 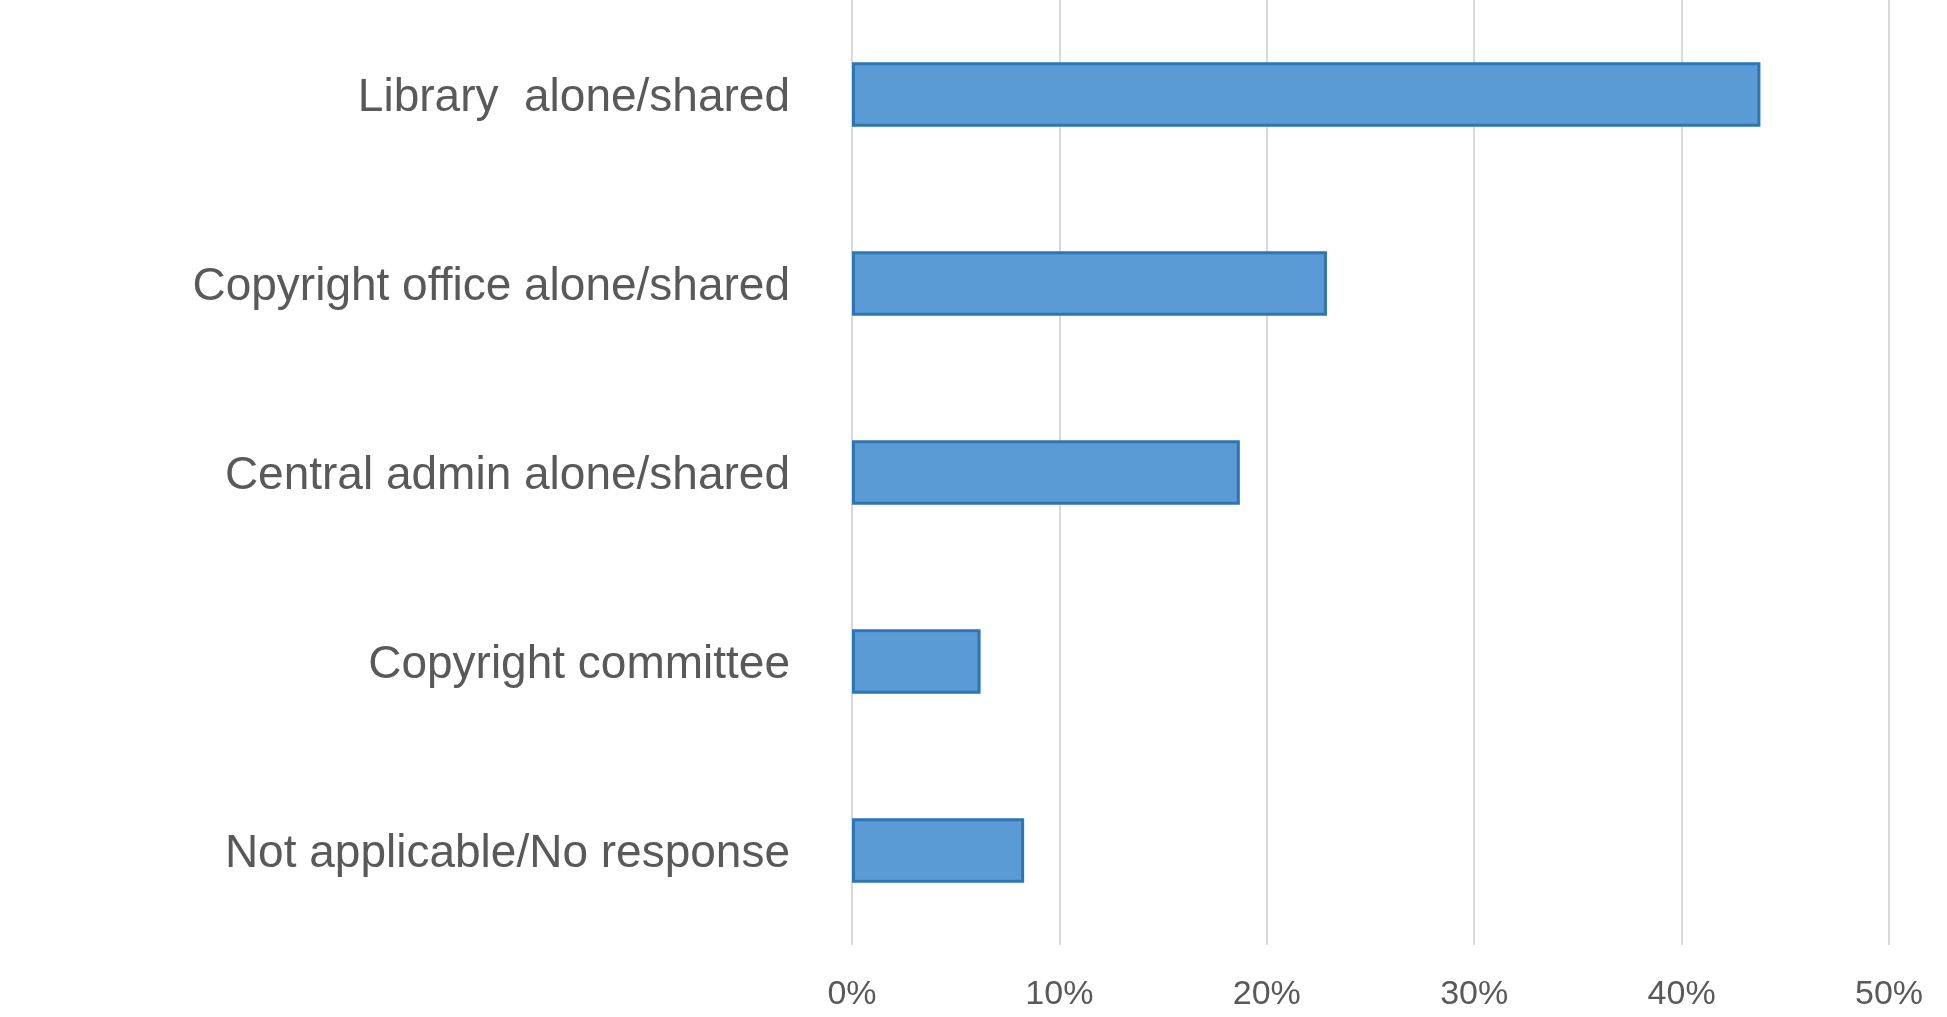 I want to click on x-tick-label: 30%, so click(x=1474, y=992).